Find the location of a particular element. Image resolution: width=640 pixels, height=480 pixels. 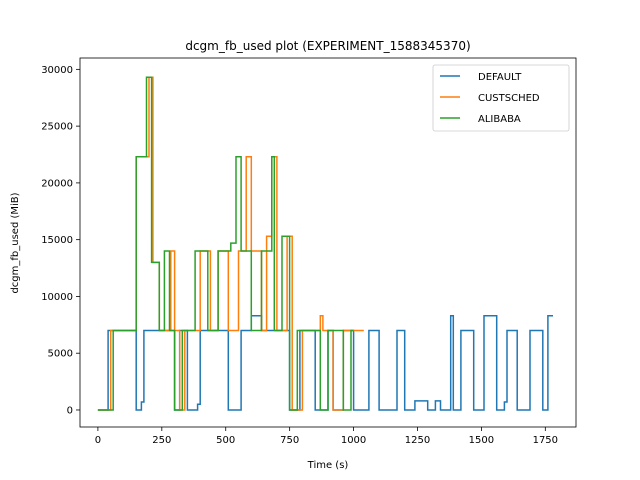

y-axis: 0 5000 10000 15000 20000 25000 30000 is located at coordinates (60, 240).